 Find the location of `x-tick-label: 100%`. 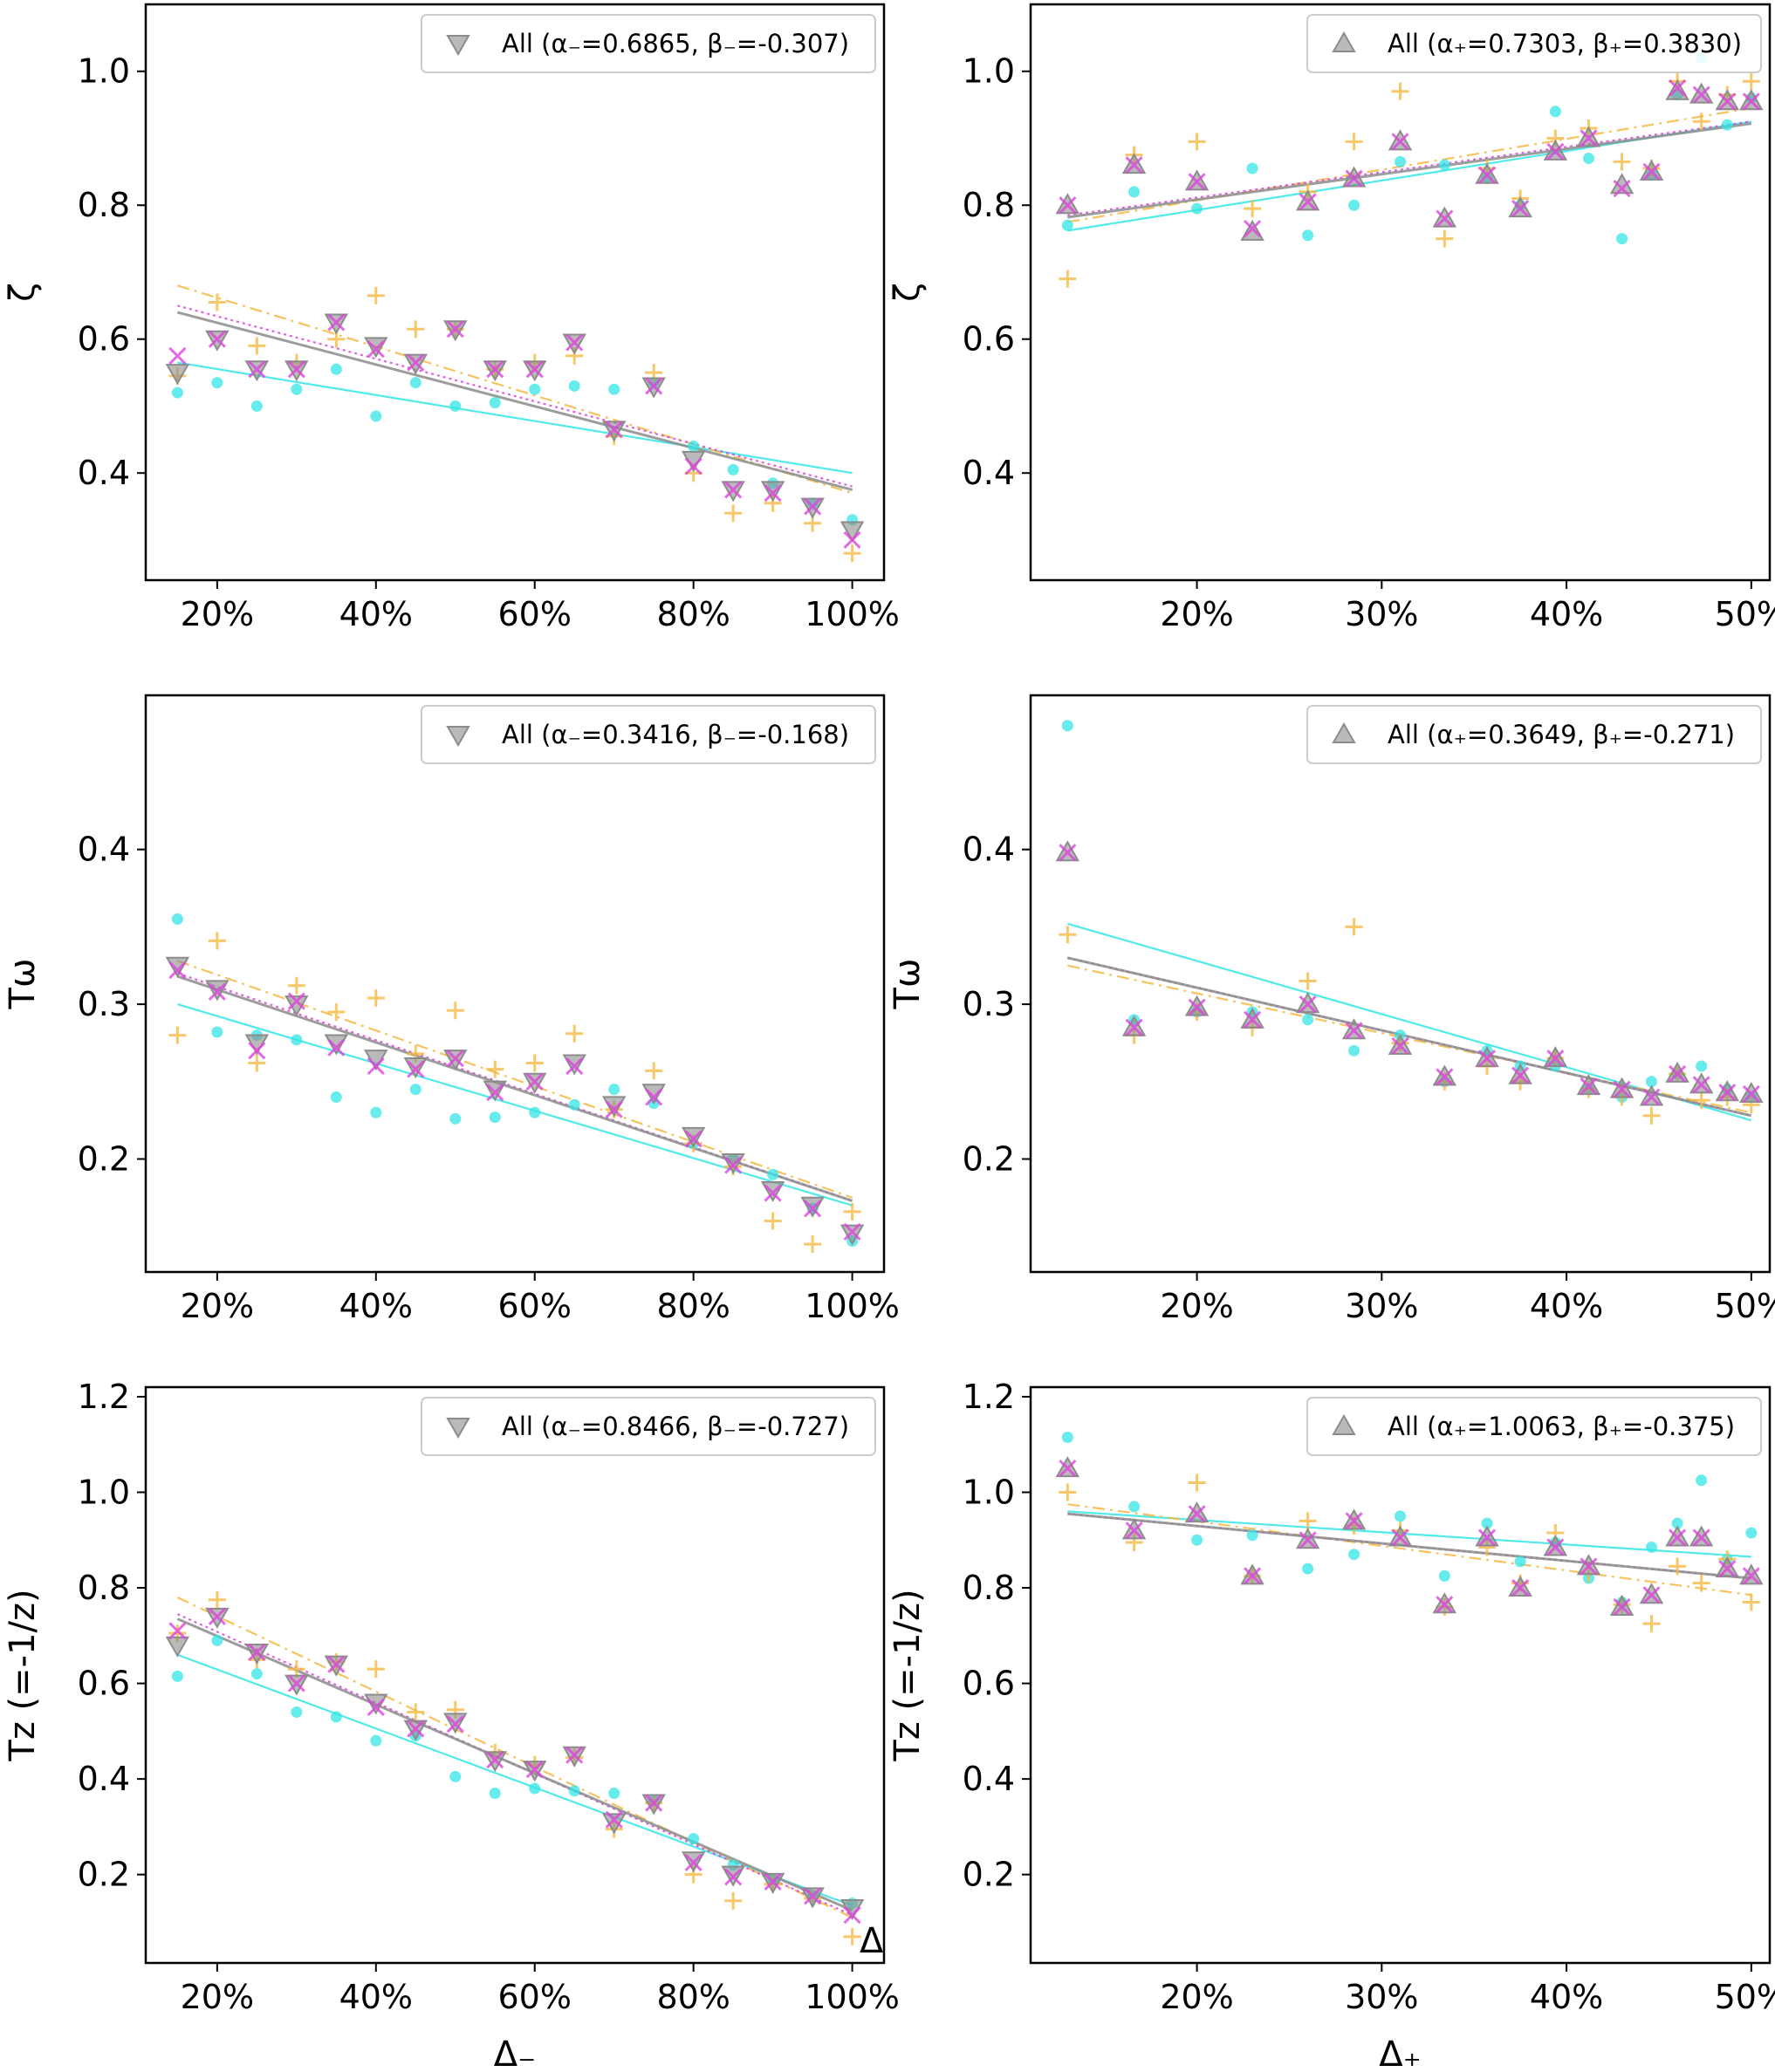

x-tick-label: 100% is located at coordinates (852, 1997).